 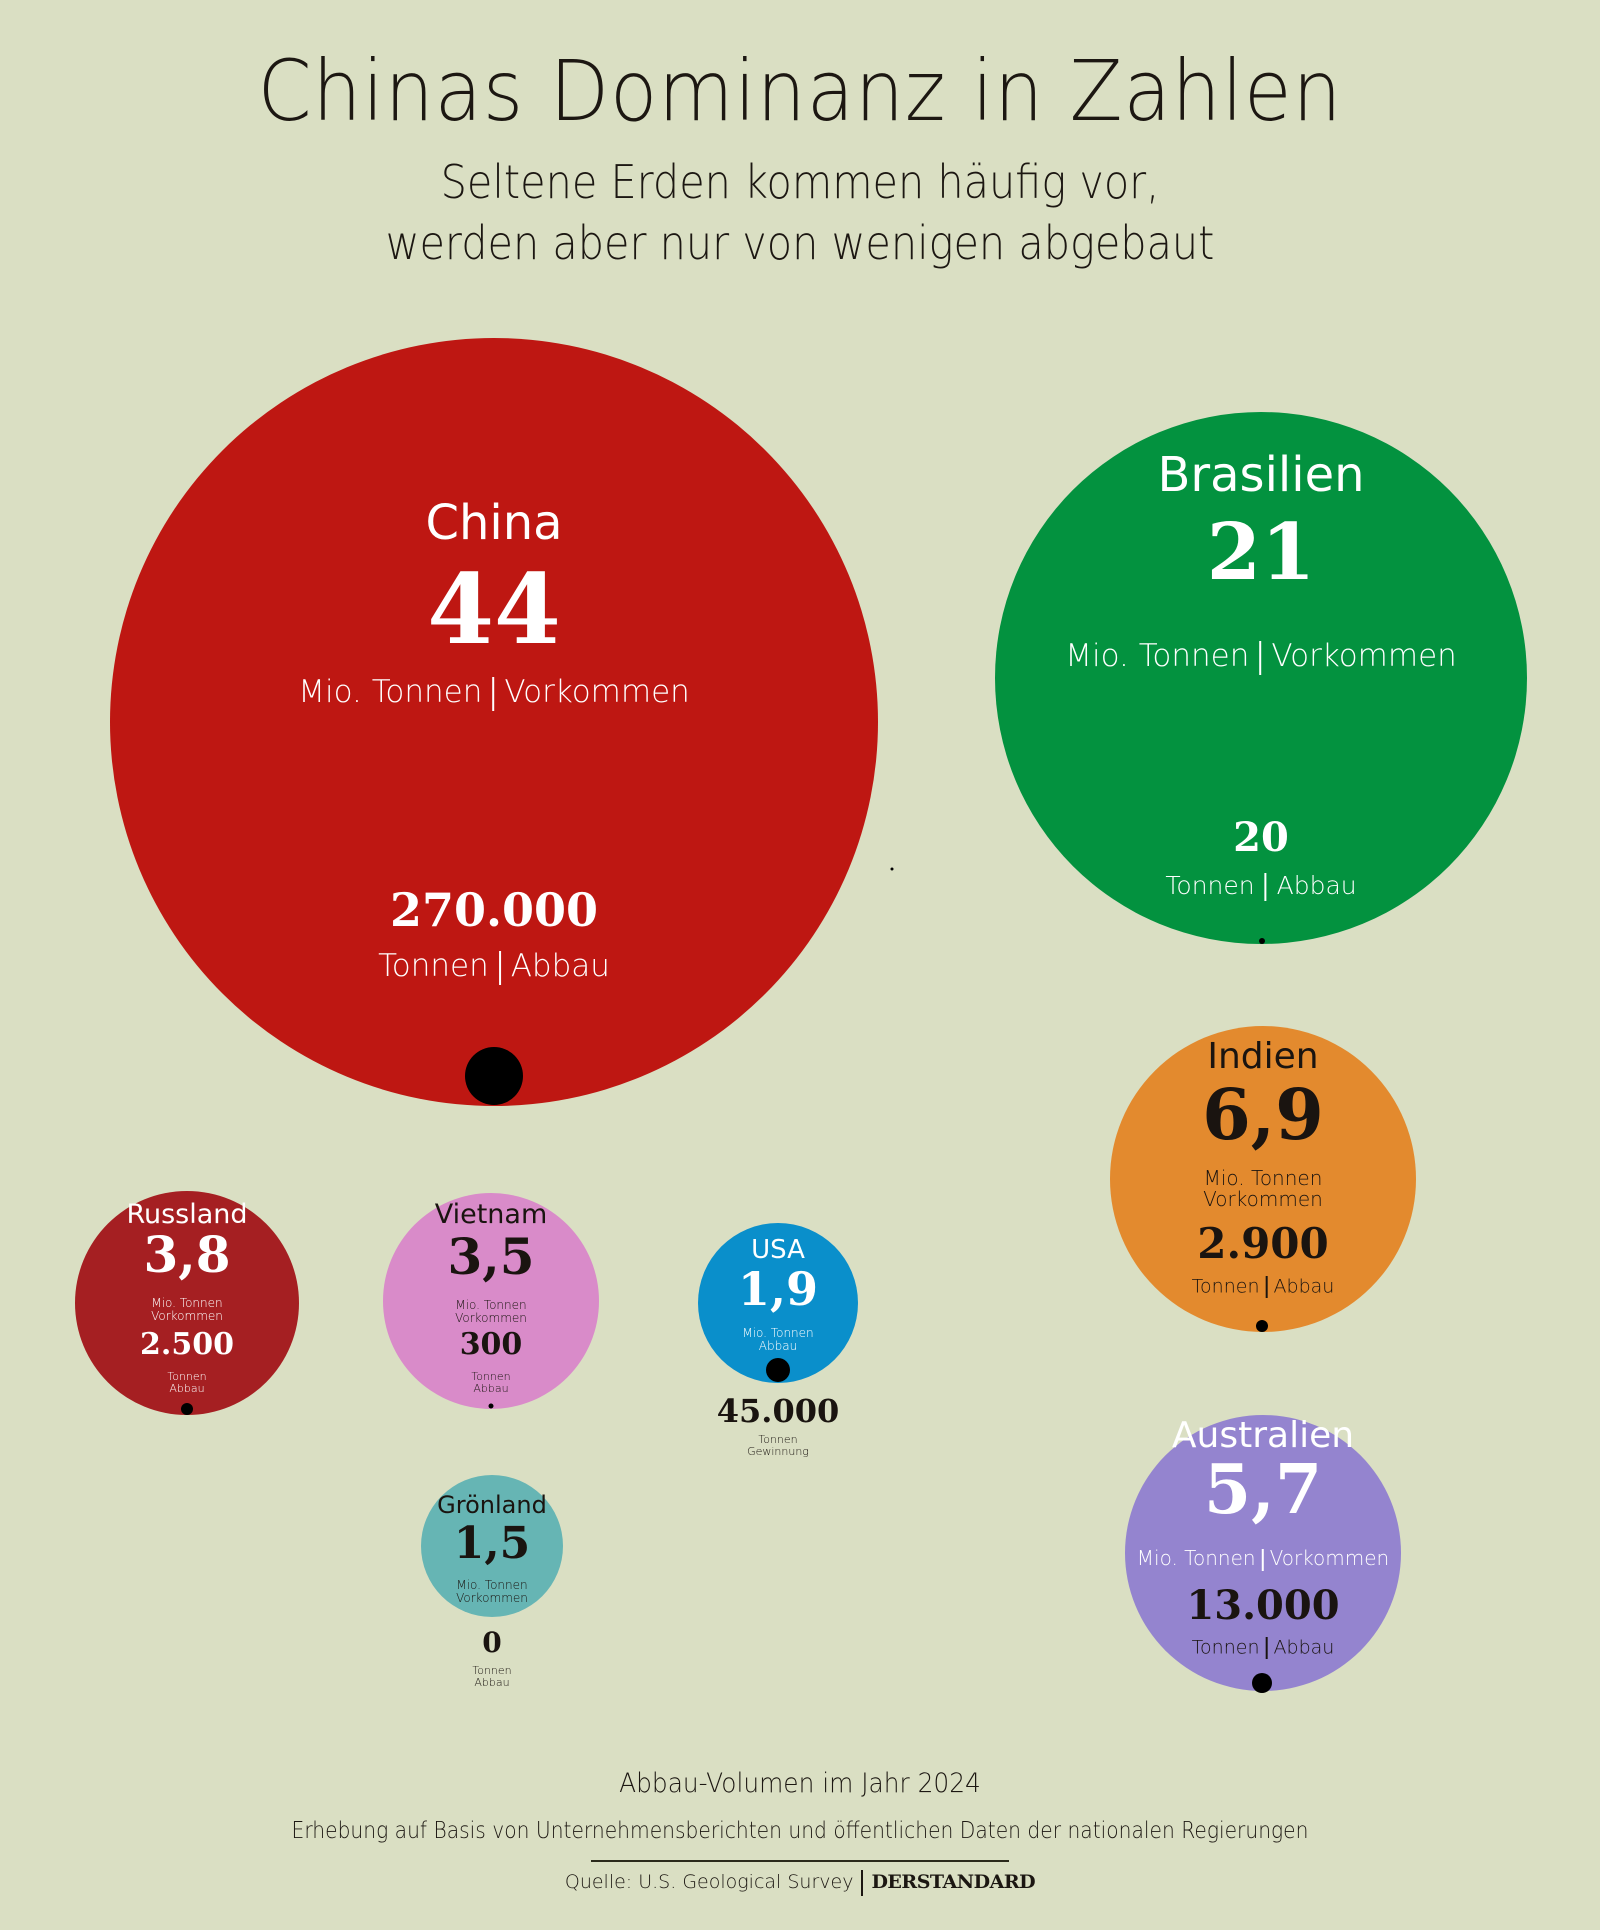 What do you see at coordinates (800, 182) in the screenshot?
I see `subtitle-line-1: Seltene Erden kommen häufig vor,` at bounding box center [800, 182].